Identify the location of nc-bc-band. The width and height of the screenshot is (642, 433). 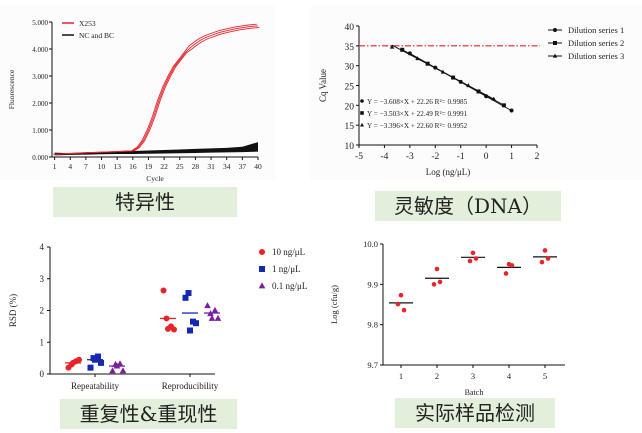
(156, 149).